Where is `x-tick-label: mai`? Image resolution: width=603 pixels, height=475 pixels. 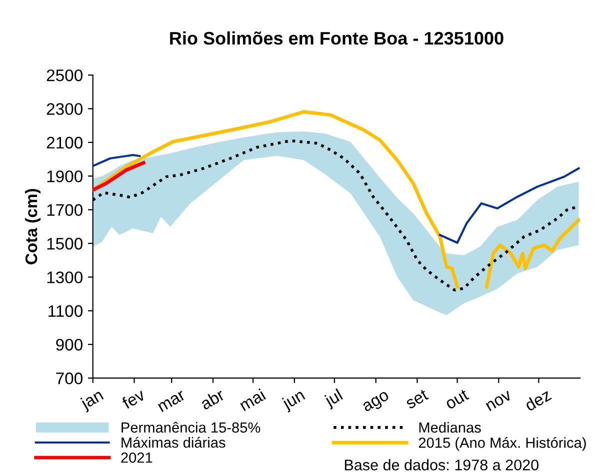 x-tick-label: mai is located at coordinates (252, 400).